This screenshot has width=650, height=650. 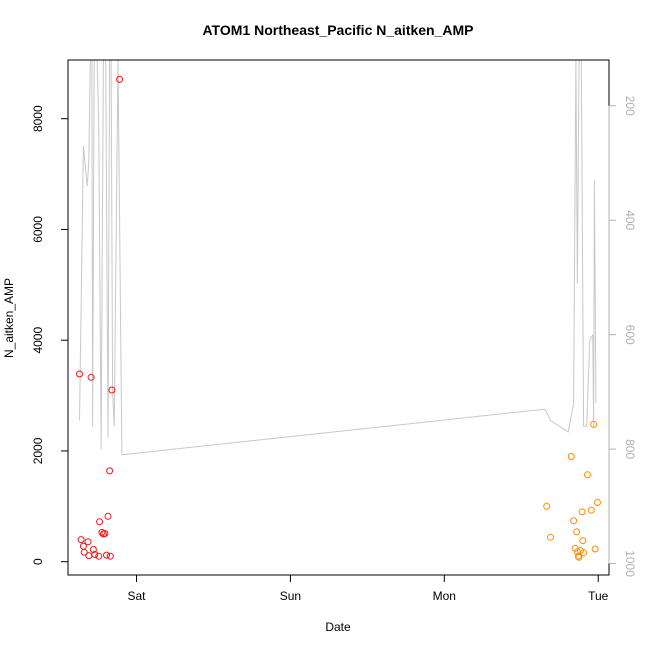 What do you see at coordinates (368, 588) in the screenshot?
I see `x-axis: Sat Sun Mon Tue` at bounding box center [368, 588].